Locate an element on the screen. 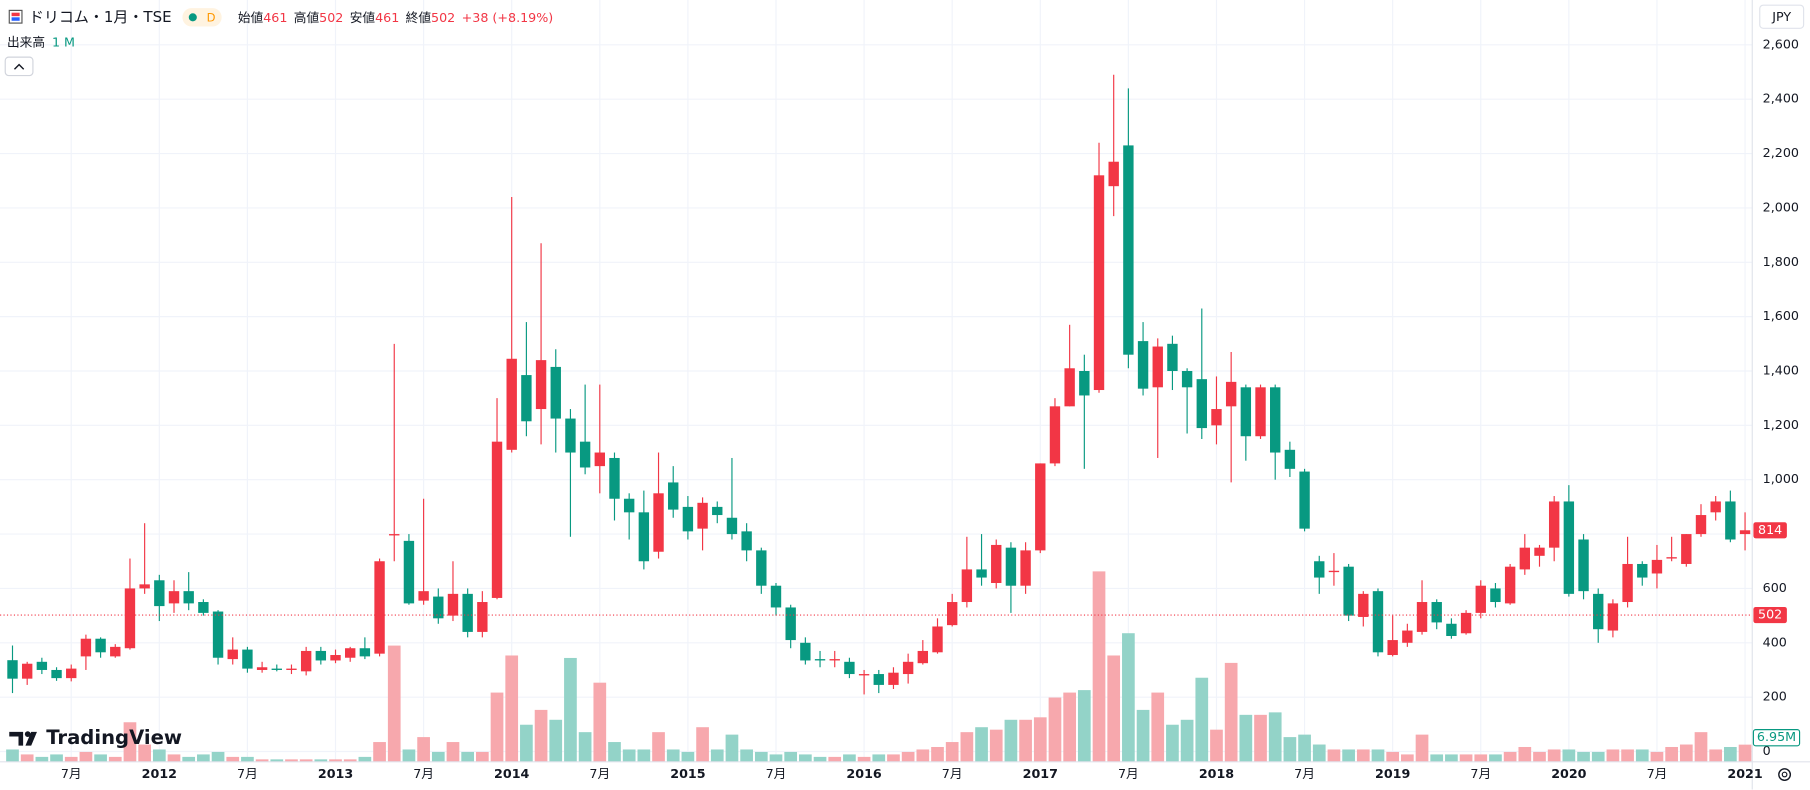 Image resolution: width=1810 pixels, height=790 pixels. logo: TradingView is located at coordinates (95, 737).